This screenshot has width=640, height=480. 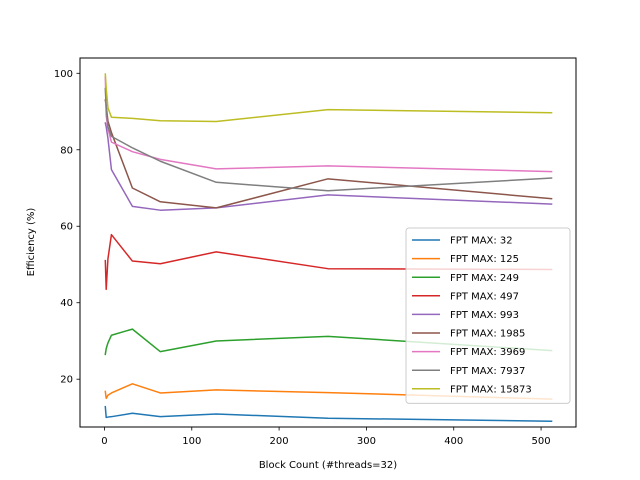 I want to click on y-tick-label-3: 80, so click(x=66, y=150).